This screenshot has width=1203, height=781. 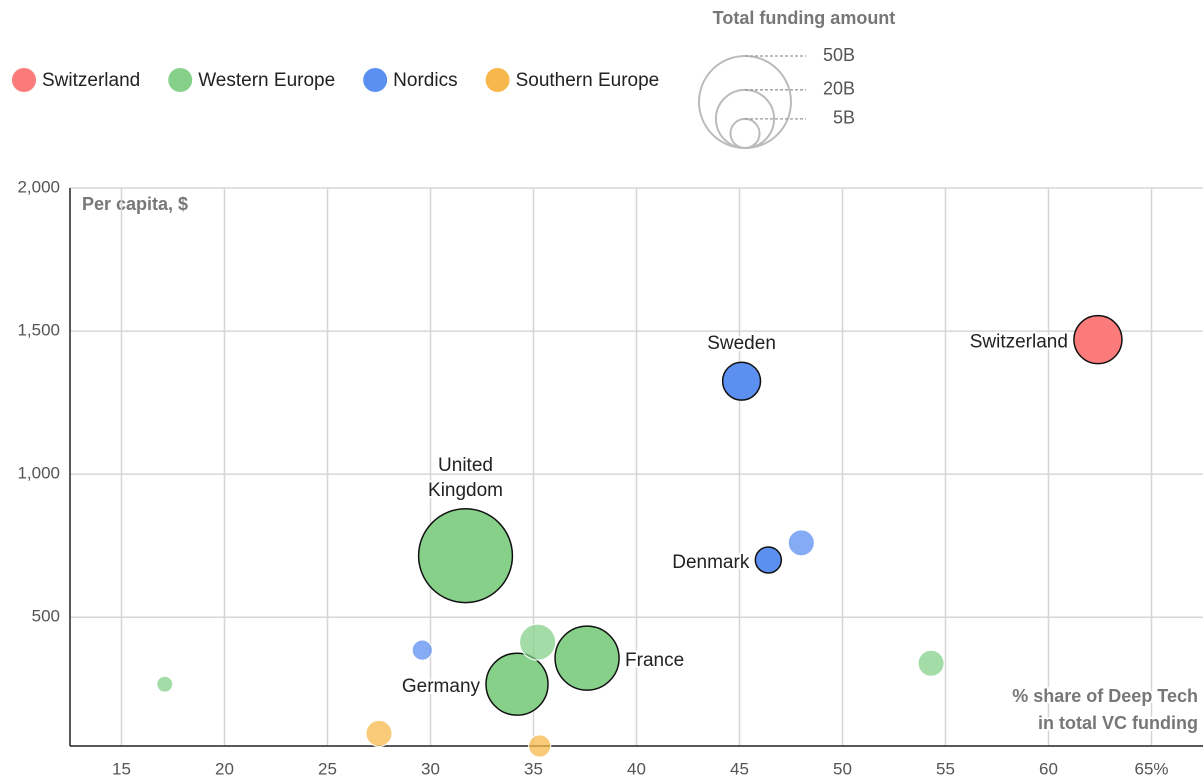 I want to click on x-tick-label: 35, so click(x=533, y=768).